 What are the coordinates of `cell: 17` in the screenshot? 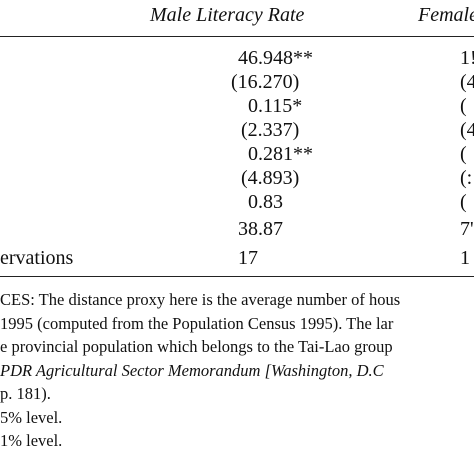 It's located at (248, 258).